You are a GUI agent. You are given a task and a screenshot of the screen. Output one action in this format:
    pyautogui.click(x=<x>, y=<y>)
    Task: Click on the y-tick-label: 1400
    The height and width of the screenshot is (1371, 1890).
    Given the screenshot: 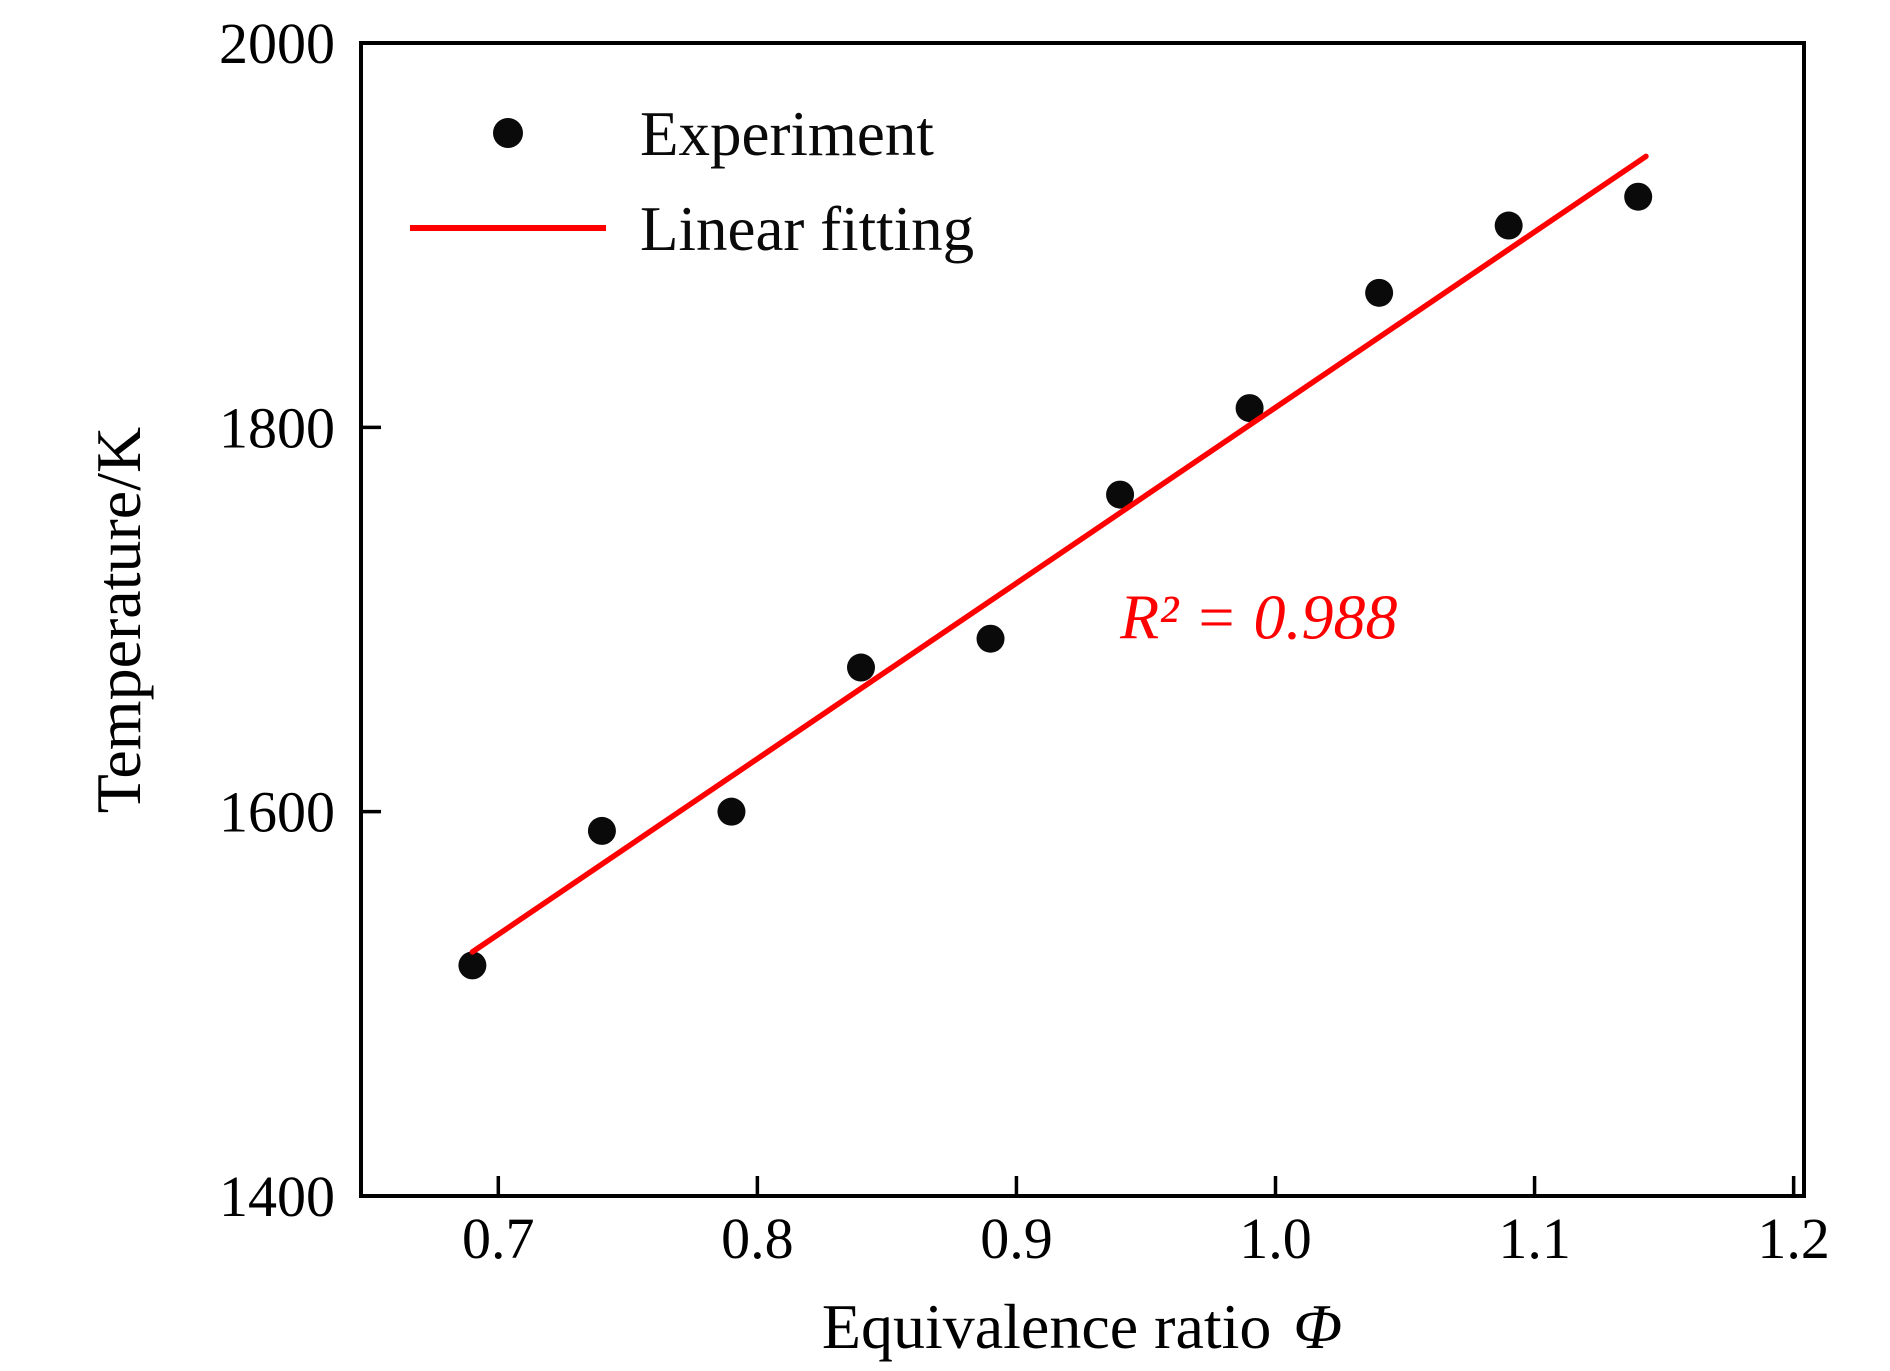 What is the action you would take?
    pyautogui.click(x=277, y=1196)
    